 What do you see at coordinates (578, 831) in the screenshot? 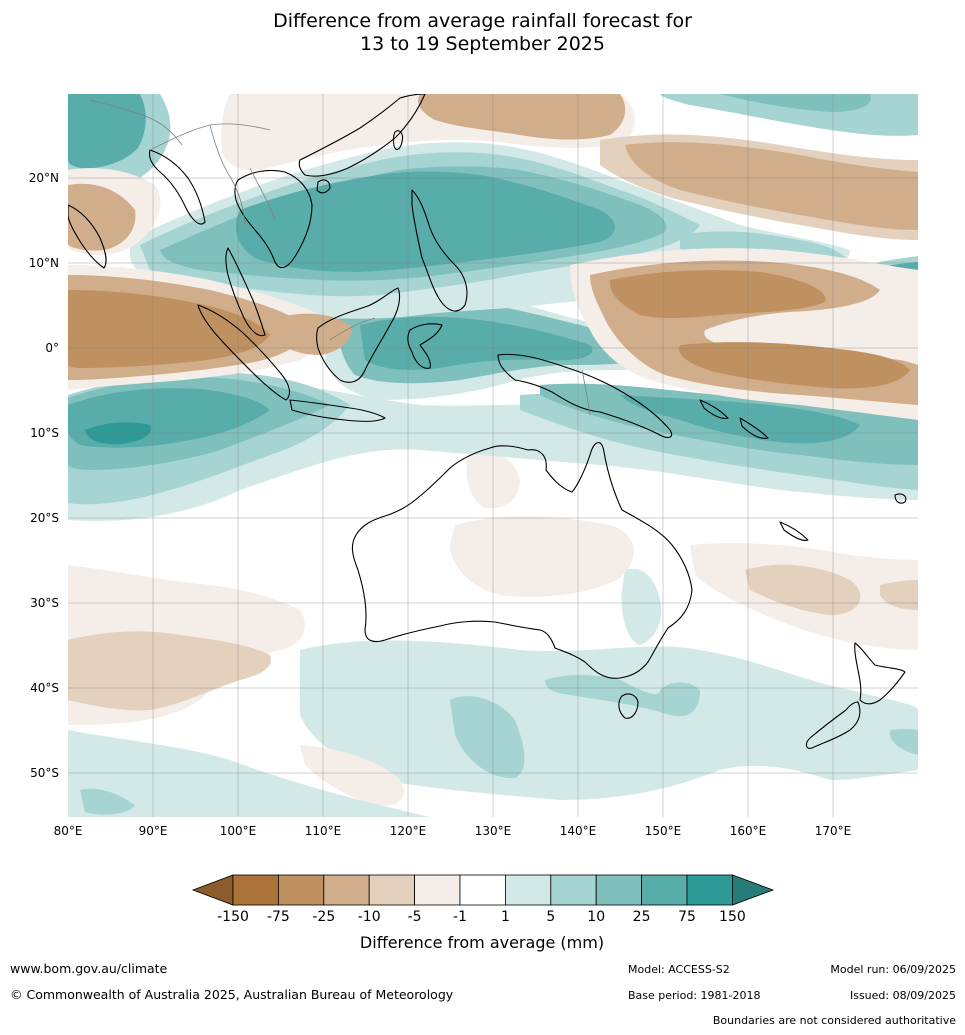
I see `lon-tick-label: 140°E` at bounding box center [578, 831].